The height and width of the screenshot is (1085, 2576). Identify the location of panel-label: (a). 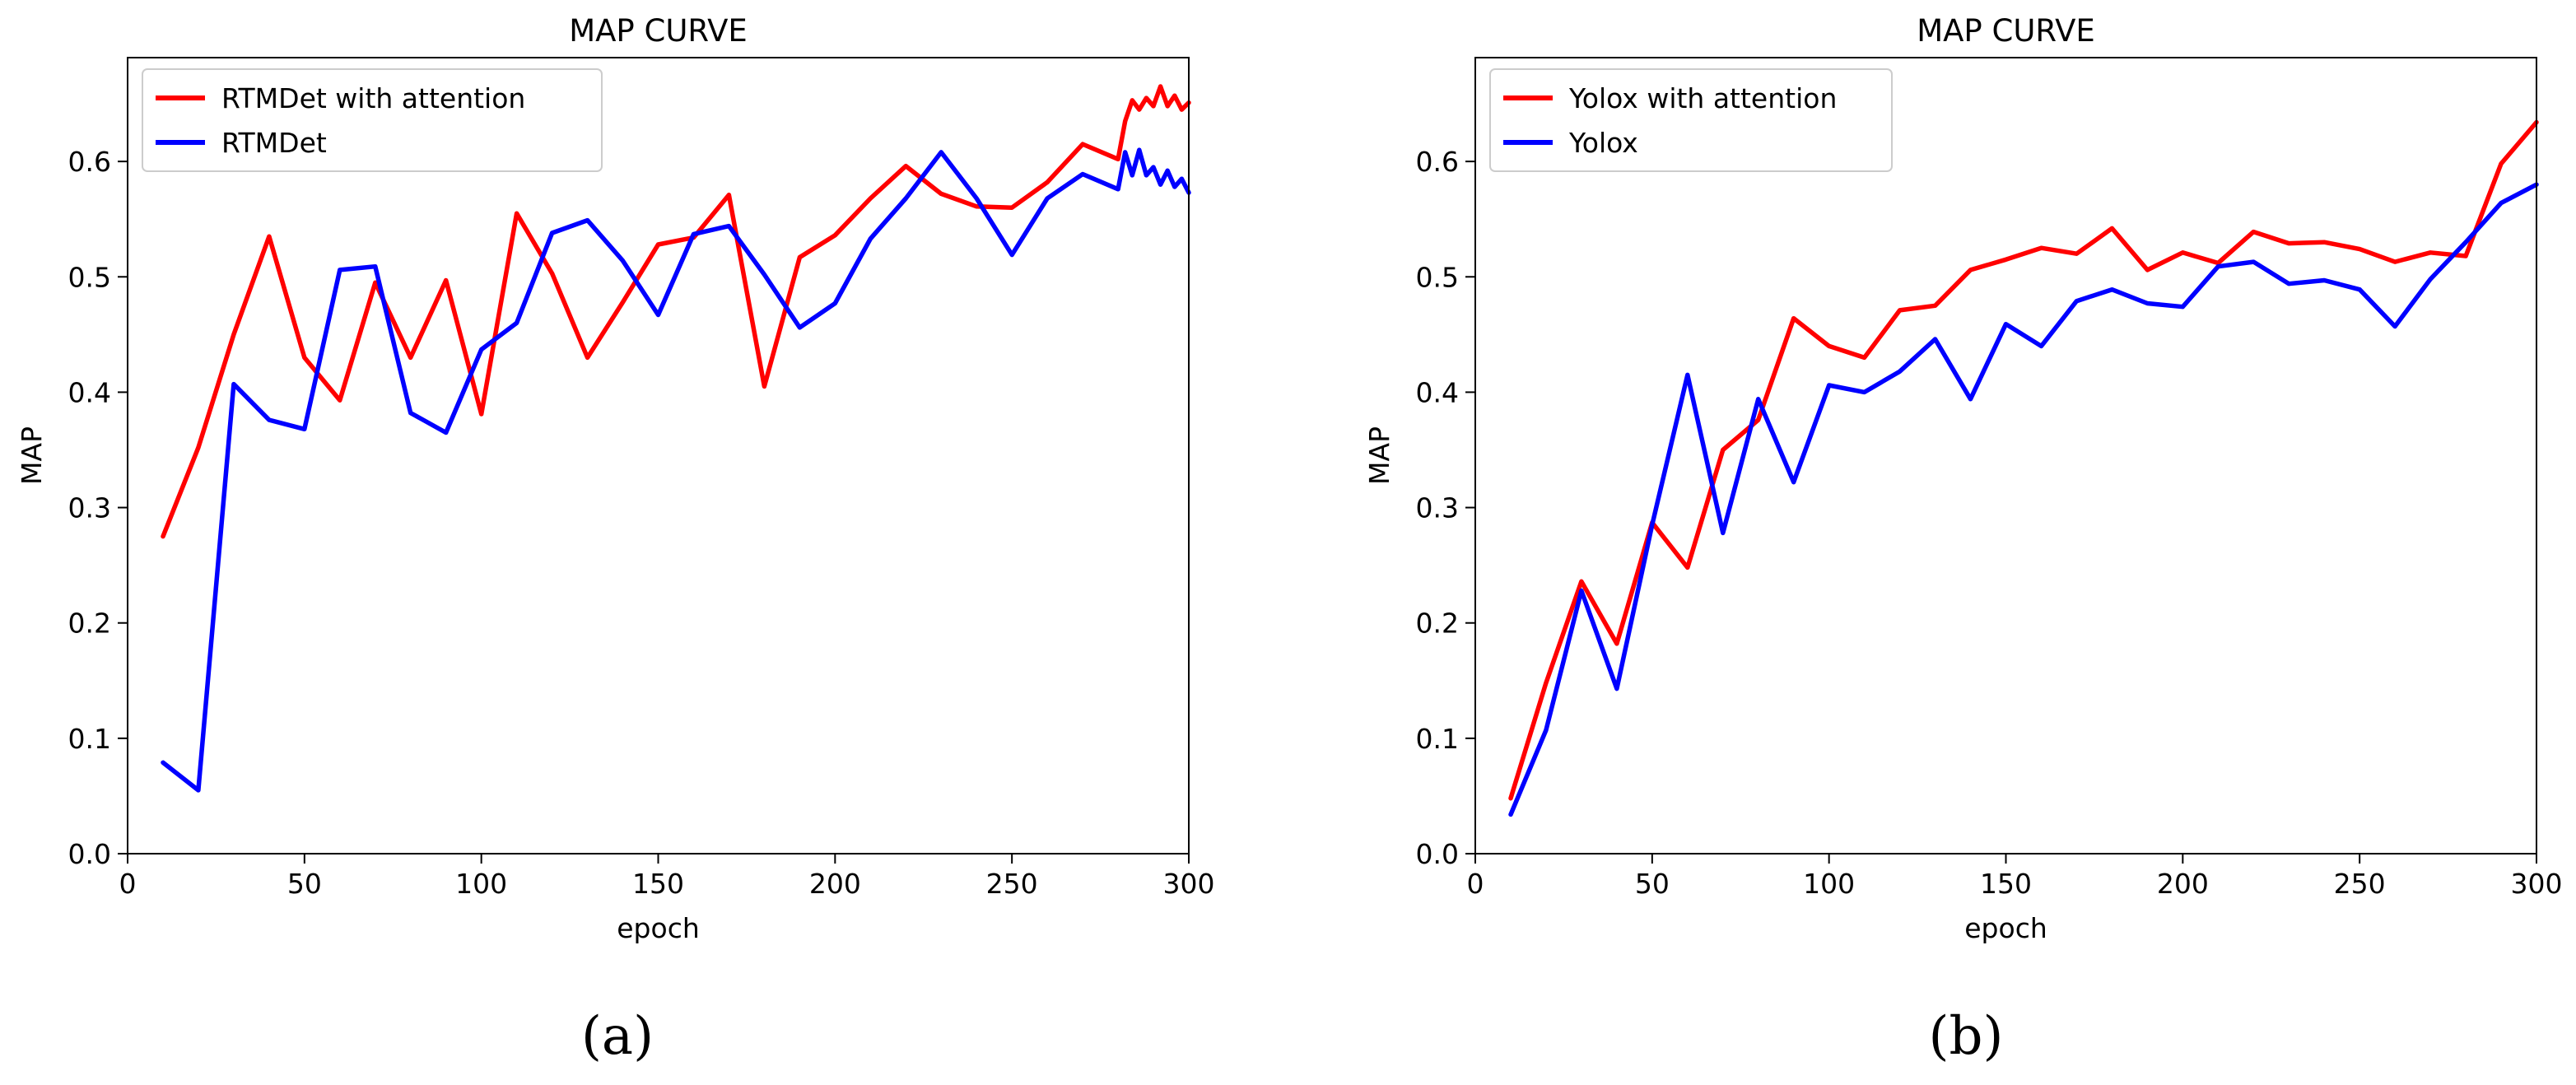
(617, 1036).